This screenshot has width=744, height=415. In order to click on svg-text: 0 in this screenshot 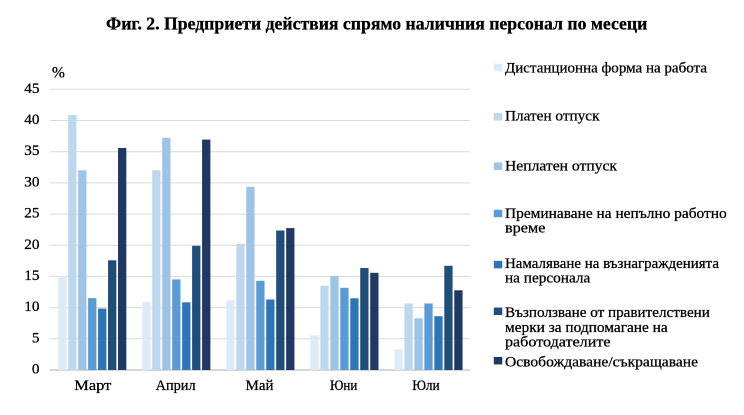, I will do `click(36, 370)`.